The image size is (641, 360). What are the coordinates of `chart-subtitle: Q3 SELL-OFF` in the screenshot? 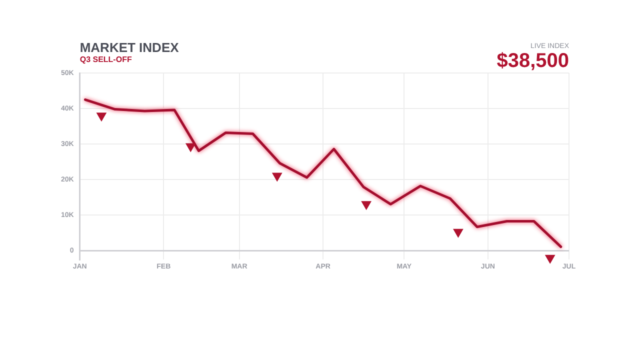 It's located at (106, 59).